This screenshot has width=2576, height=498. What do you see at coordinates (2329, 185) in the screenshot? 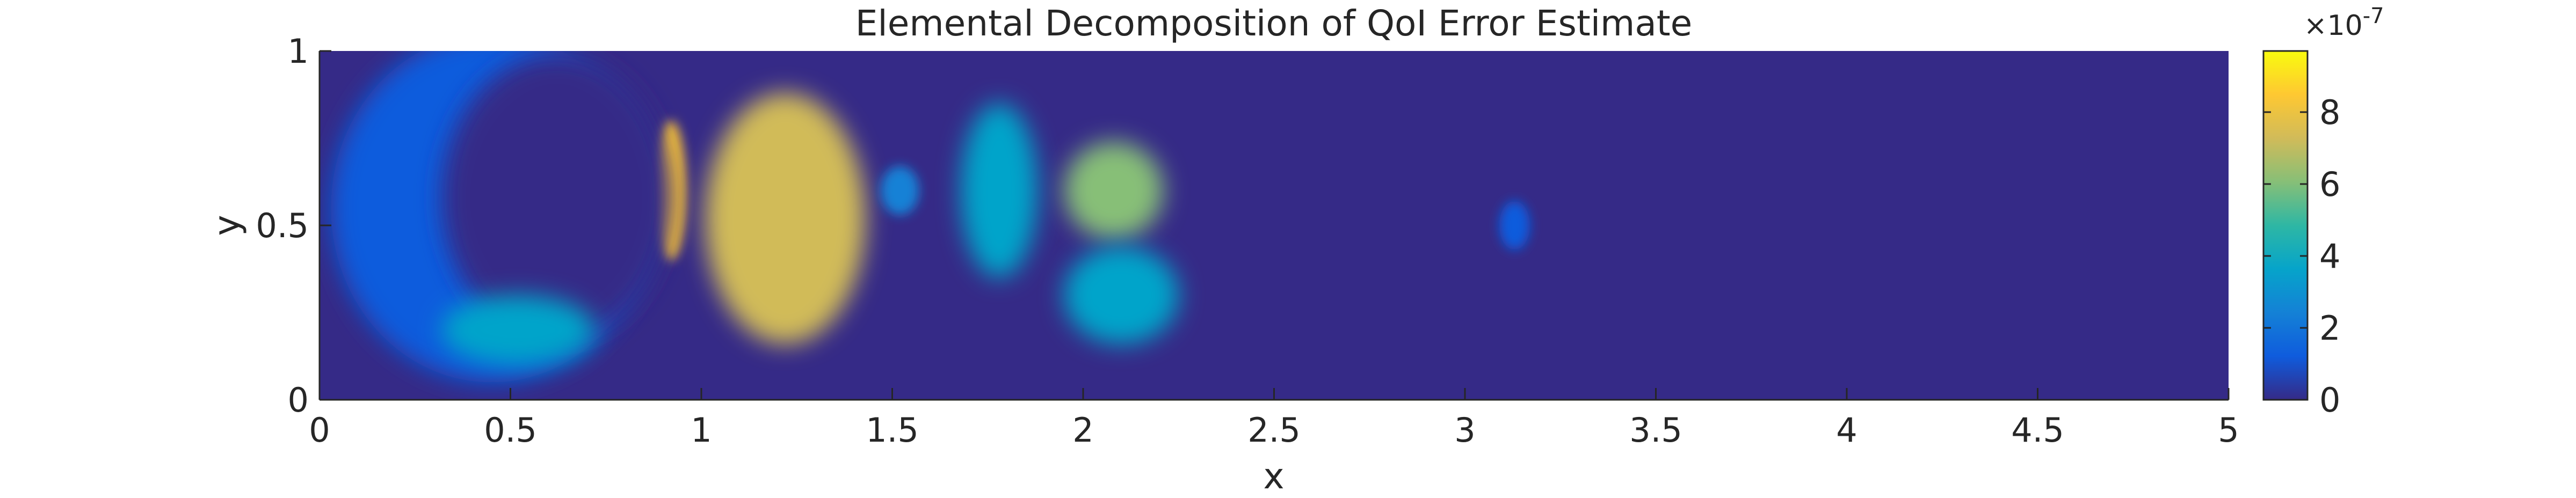
I see `colorbar-tick-label: 6` at bounding box center [2329, 185].